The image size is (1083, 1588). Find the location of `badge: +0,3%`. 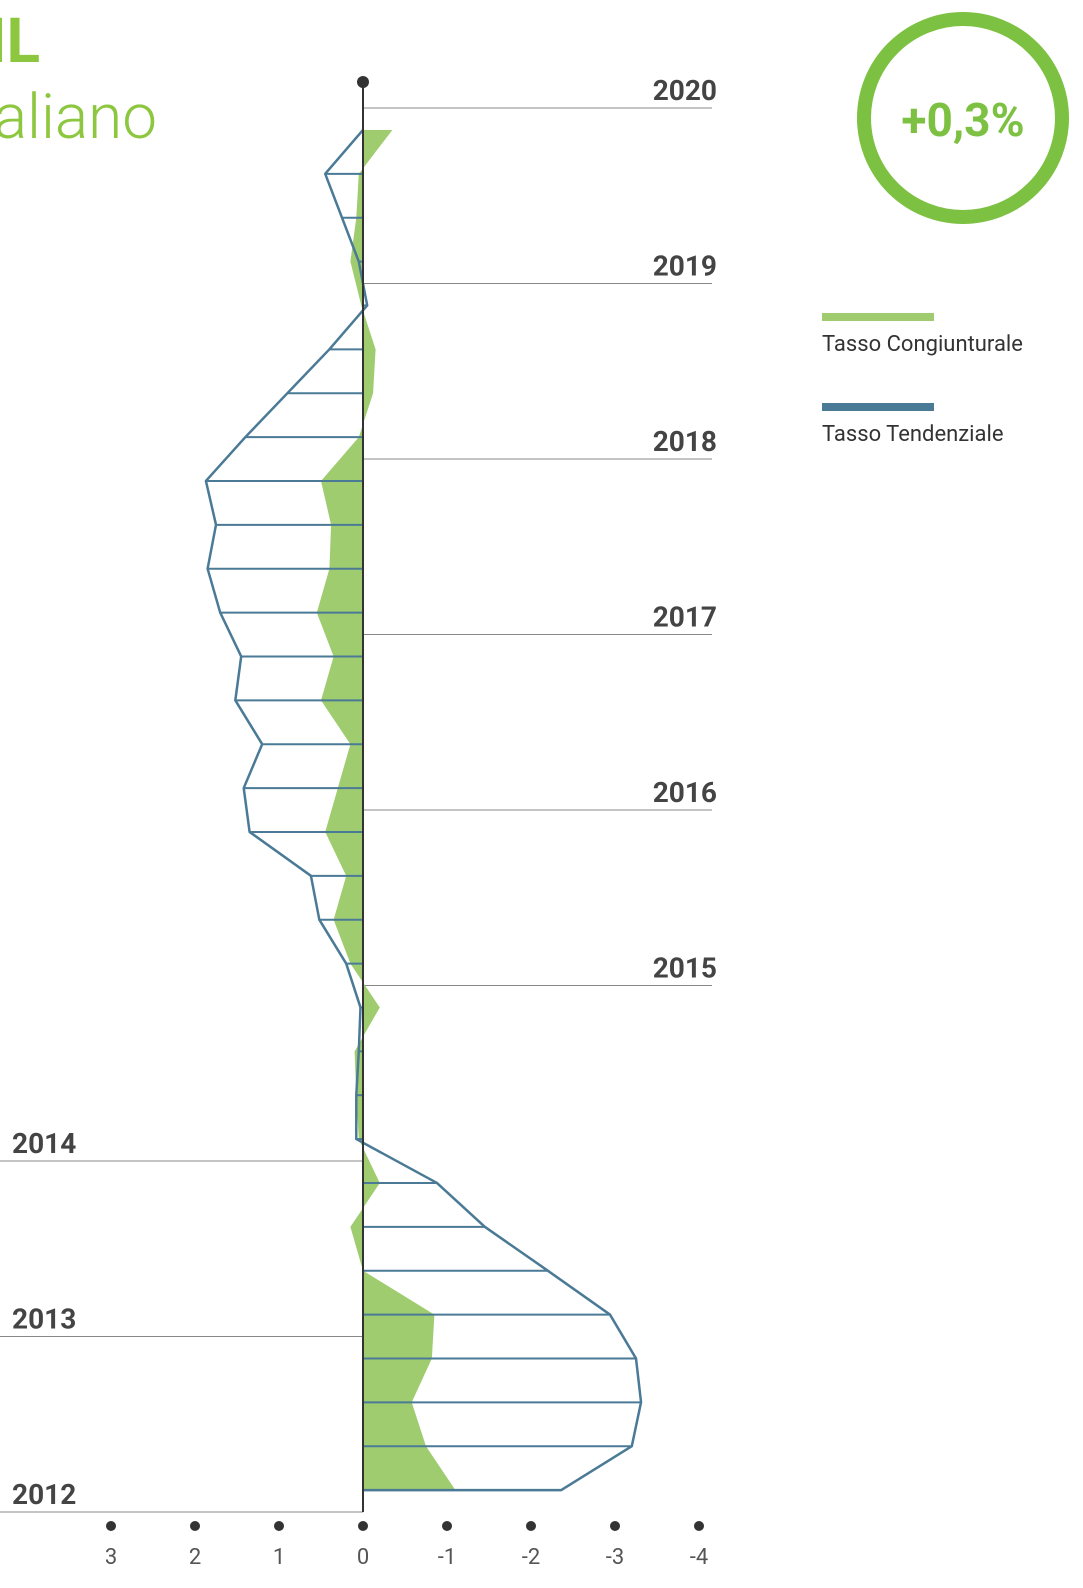

badge: +0,3% is located at coordinates (962, 121).